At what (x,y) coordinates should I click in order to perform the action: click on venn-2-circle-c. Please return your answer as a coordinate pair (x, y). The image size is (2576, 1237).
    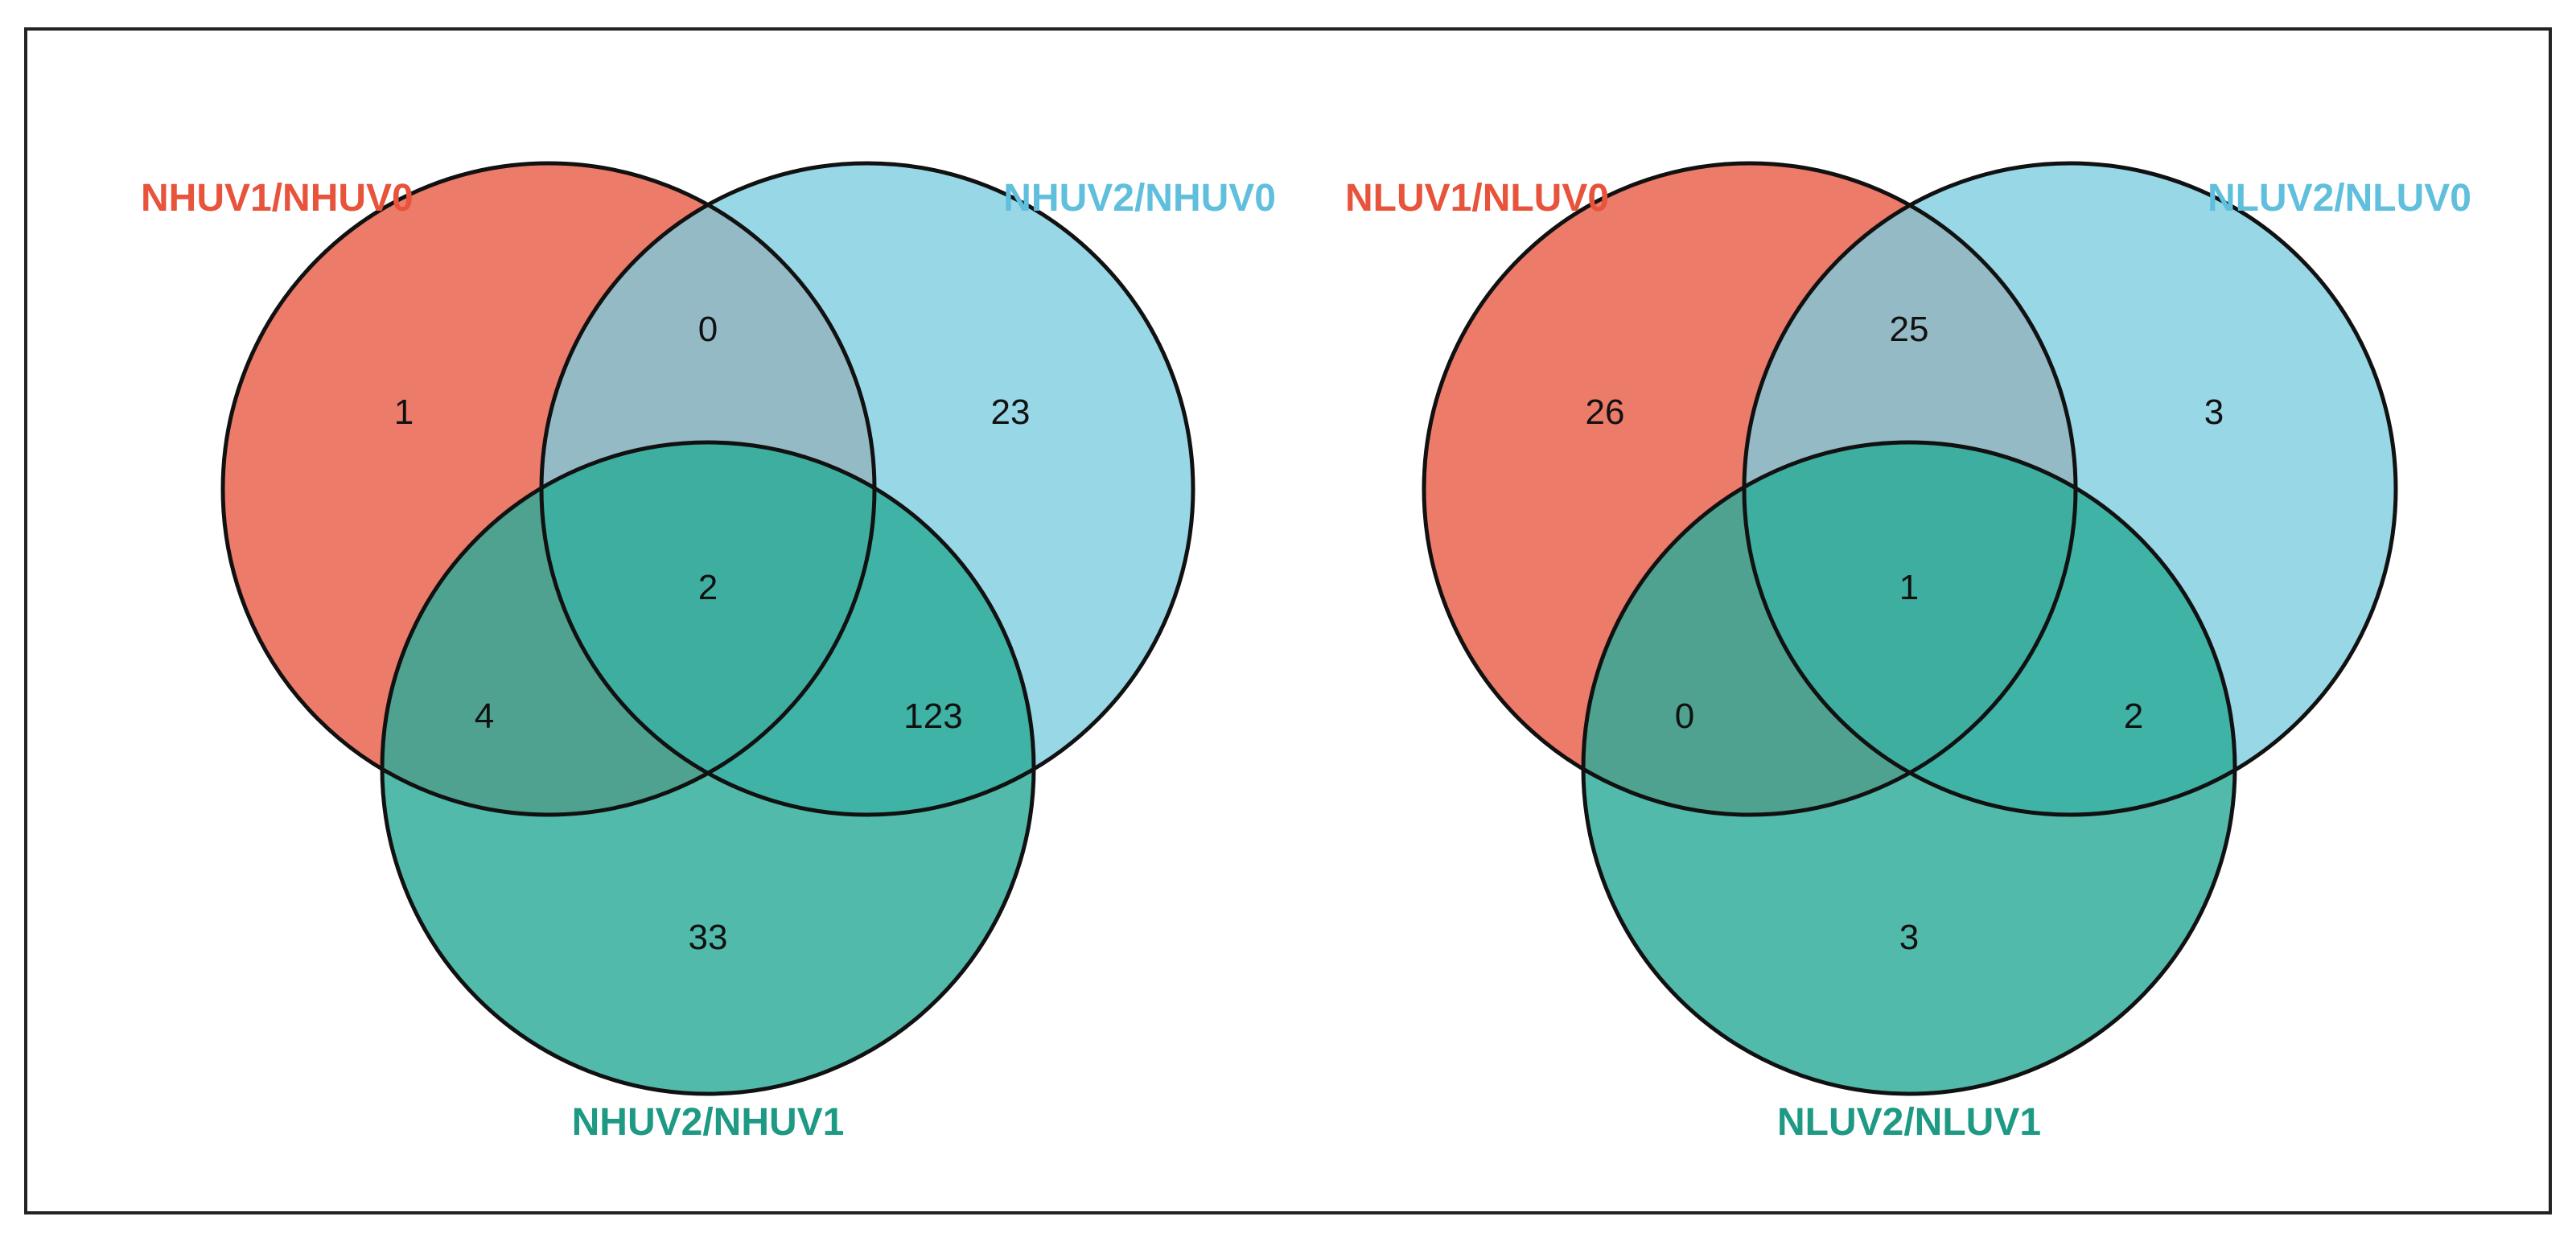
    Looking at the image, I should click on (1909, 768).